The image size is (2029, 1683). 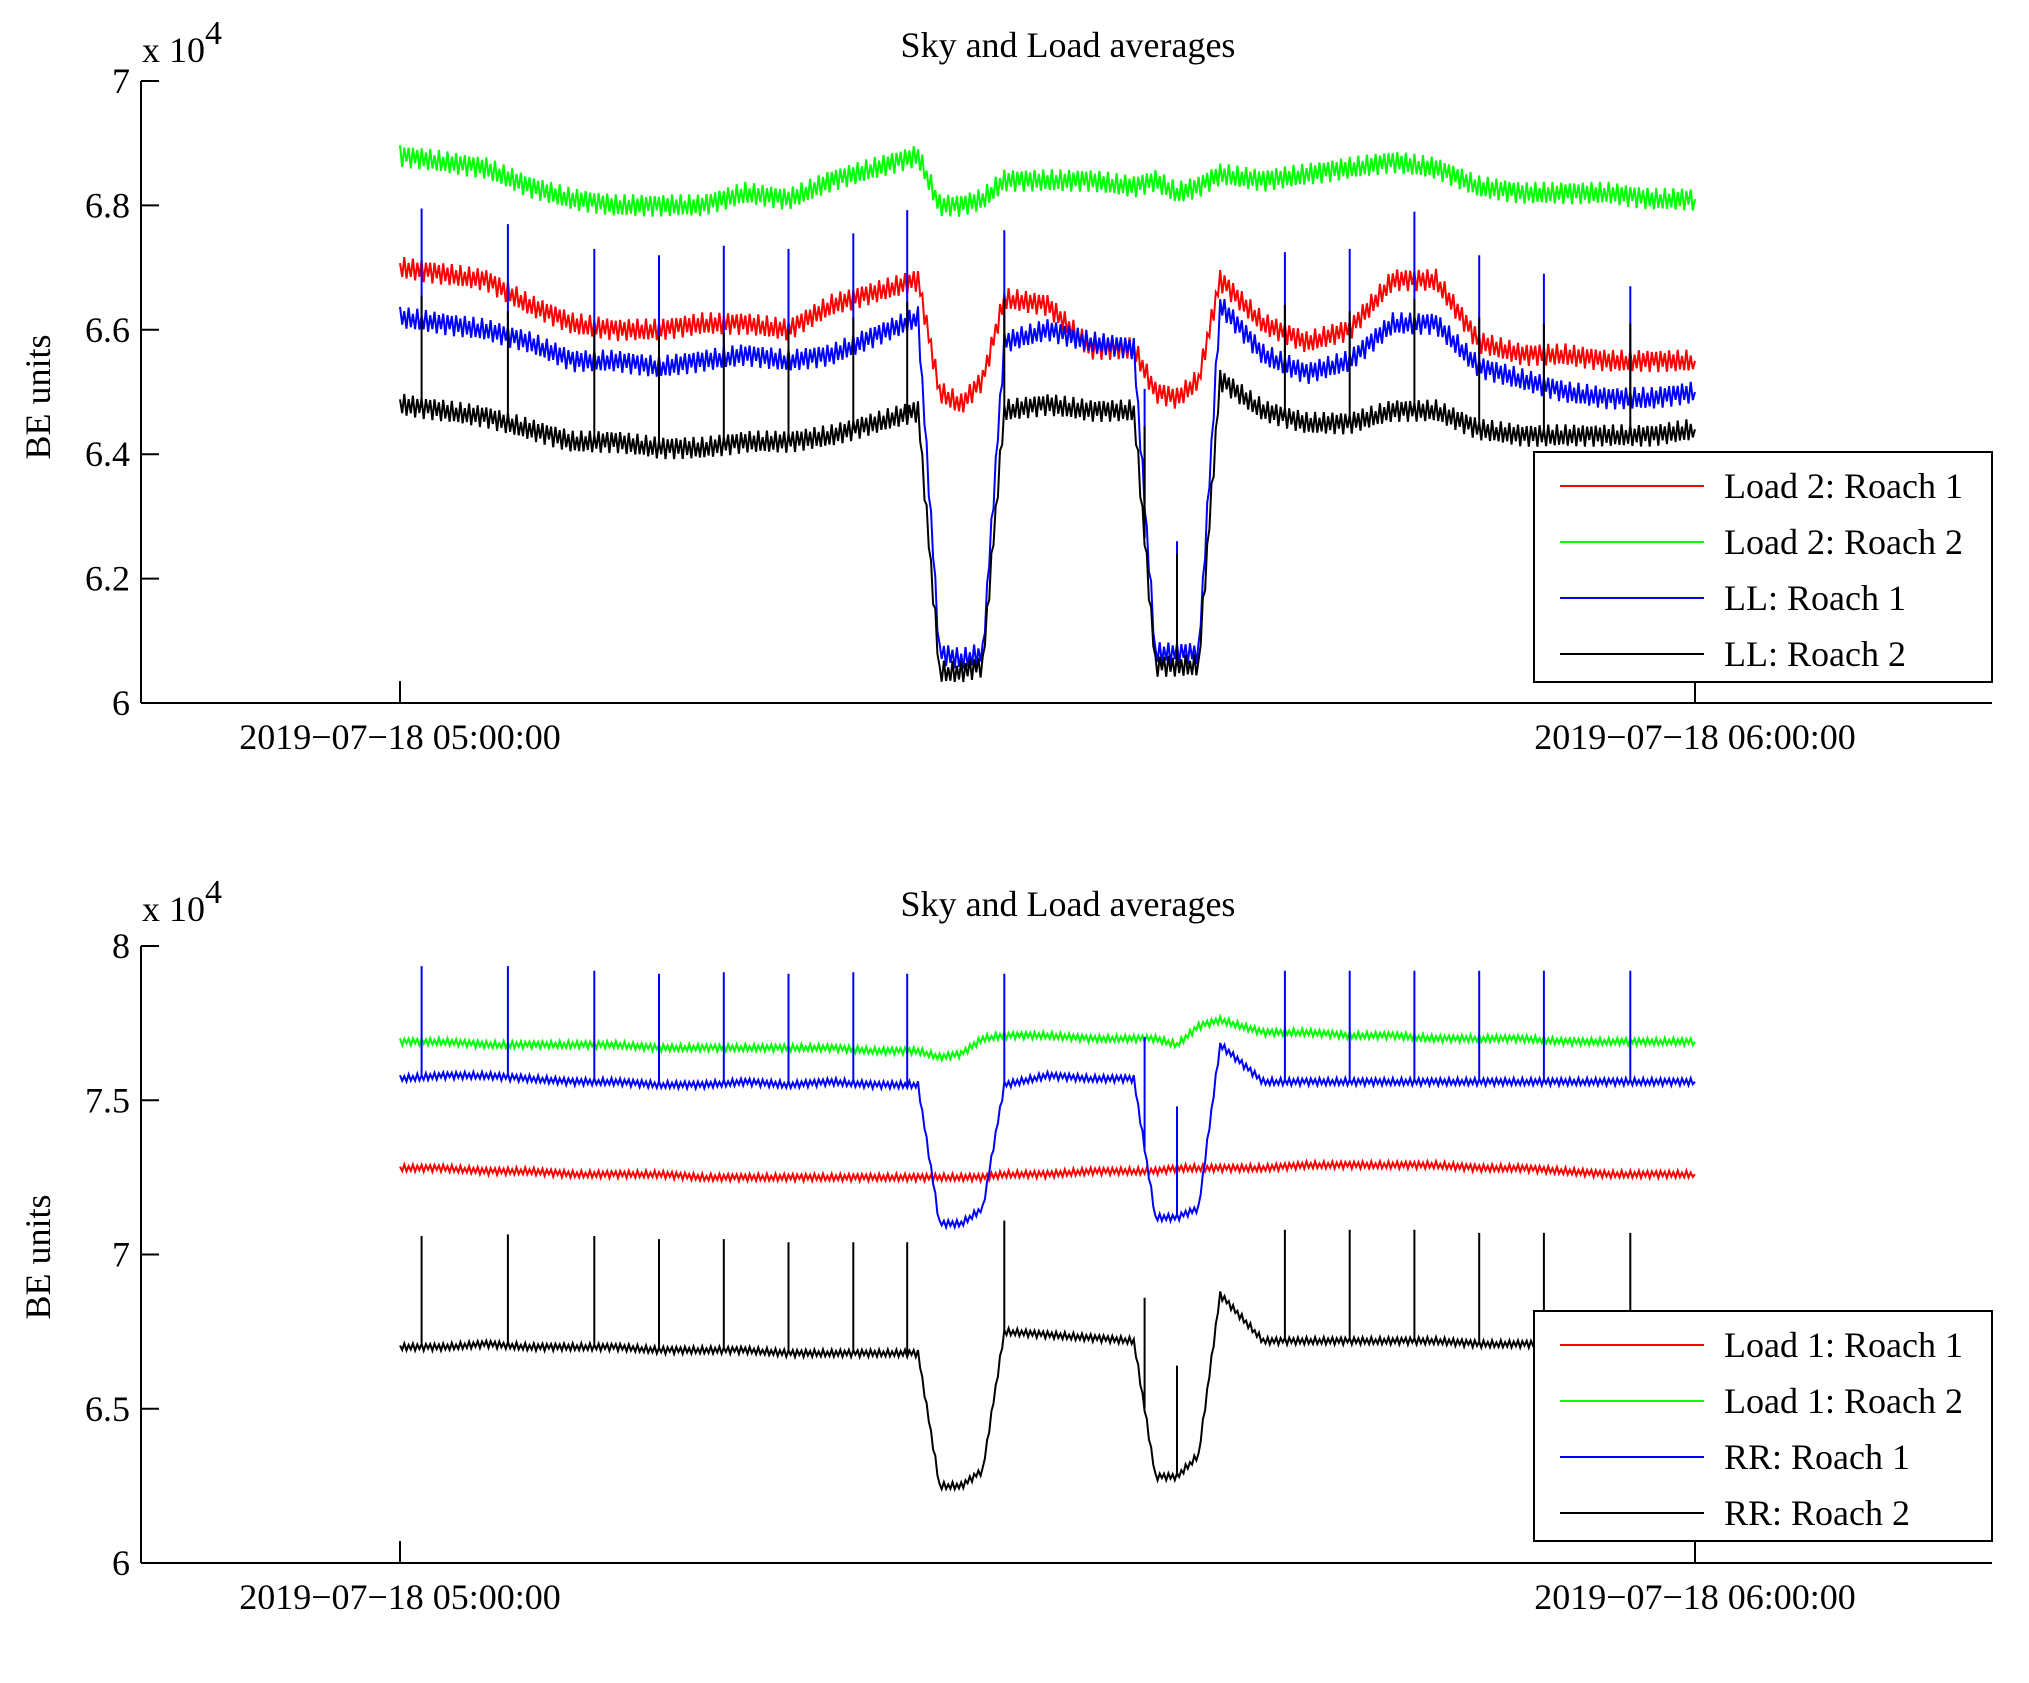 I want to click on chart-bottom-legend-label: Load 1: Roach 2, so click(x=1843, y=1401).